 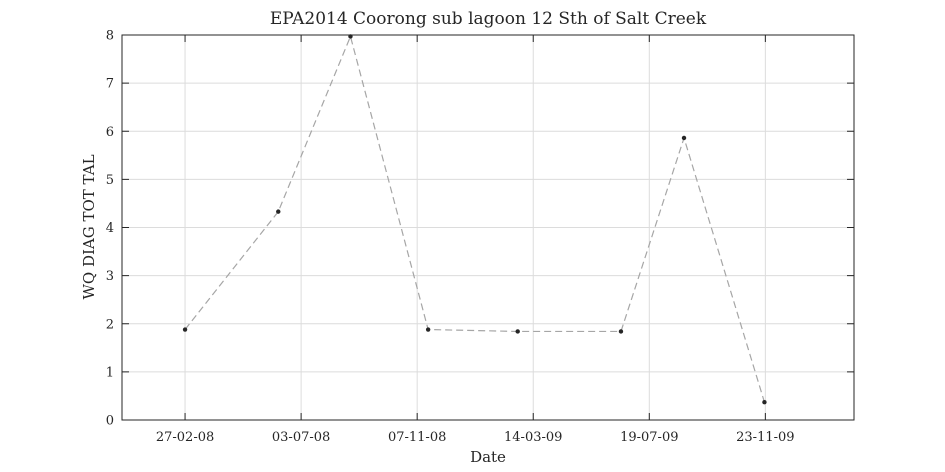 I want to click on y-tick-label: 8, so click(x=110, y=36).